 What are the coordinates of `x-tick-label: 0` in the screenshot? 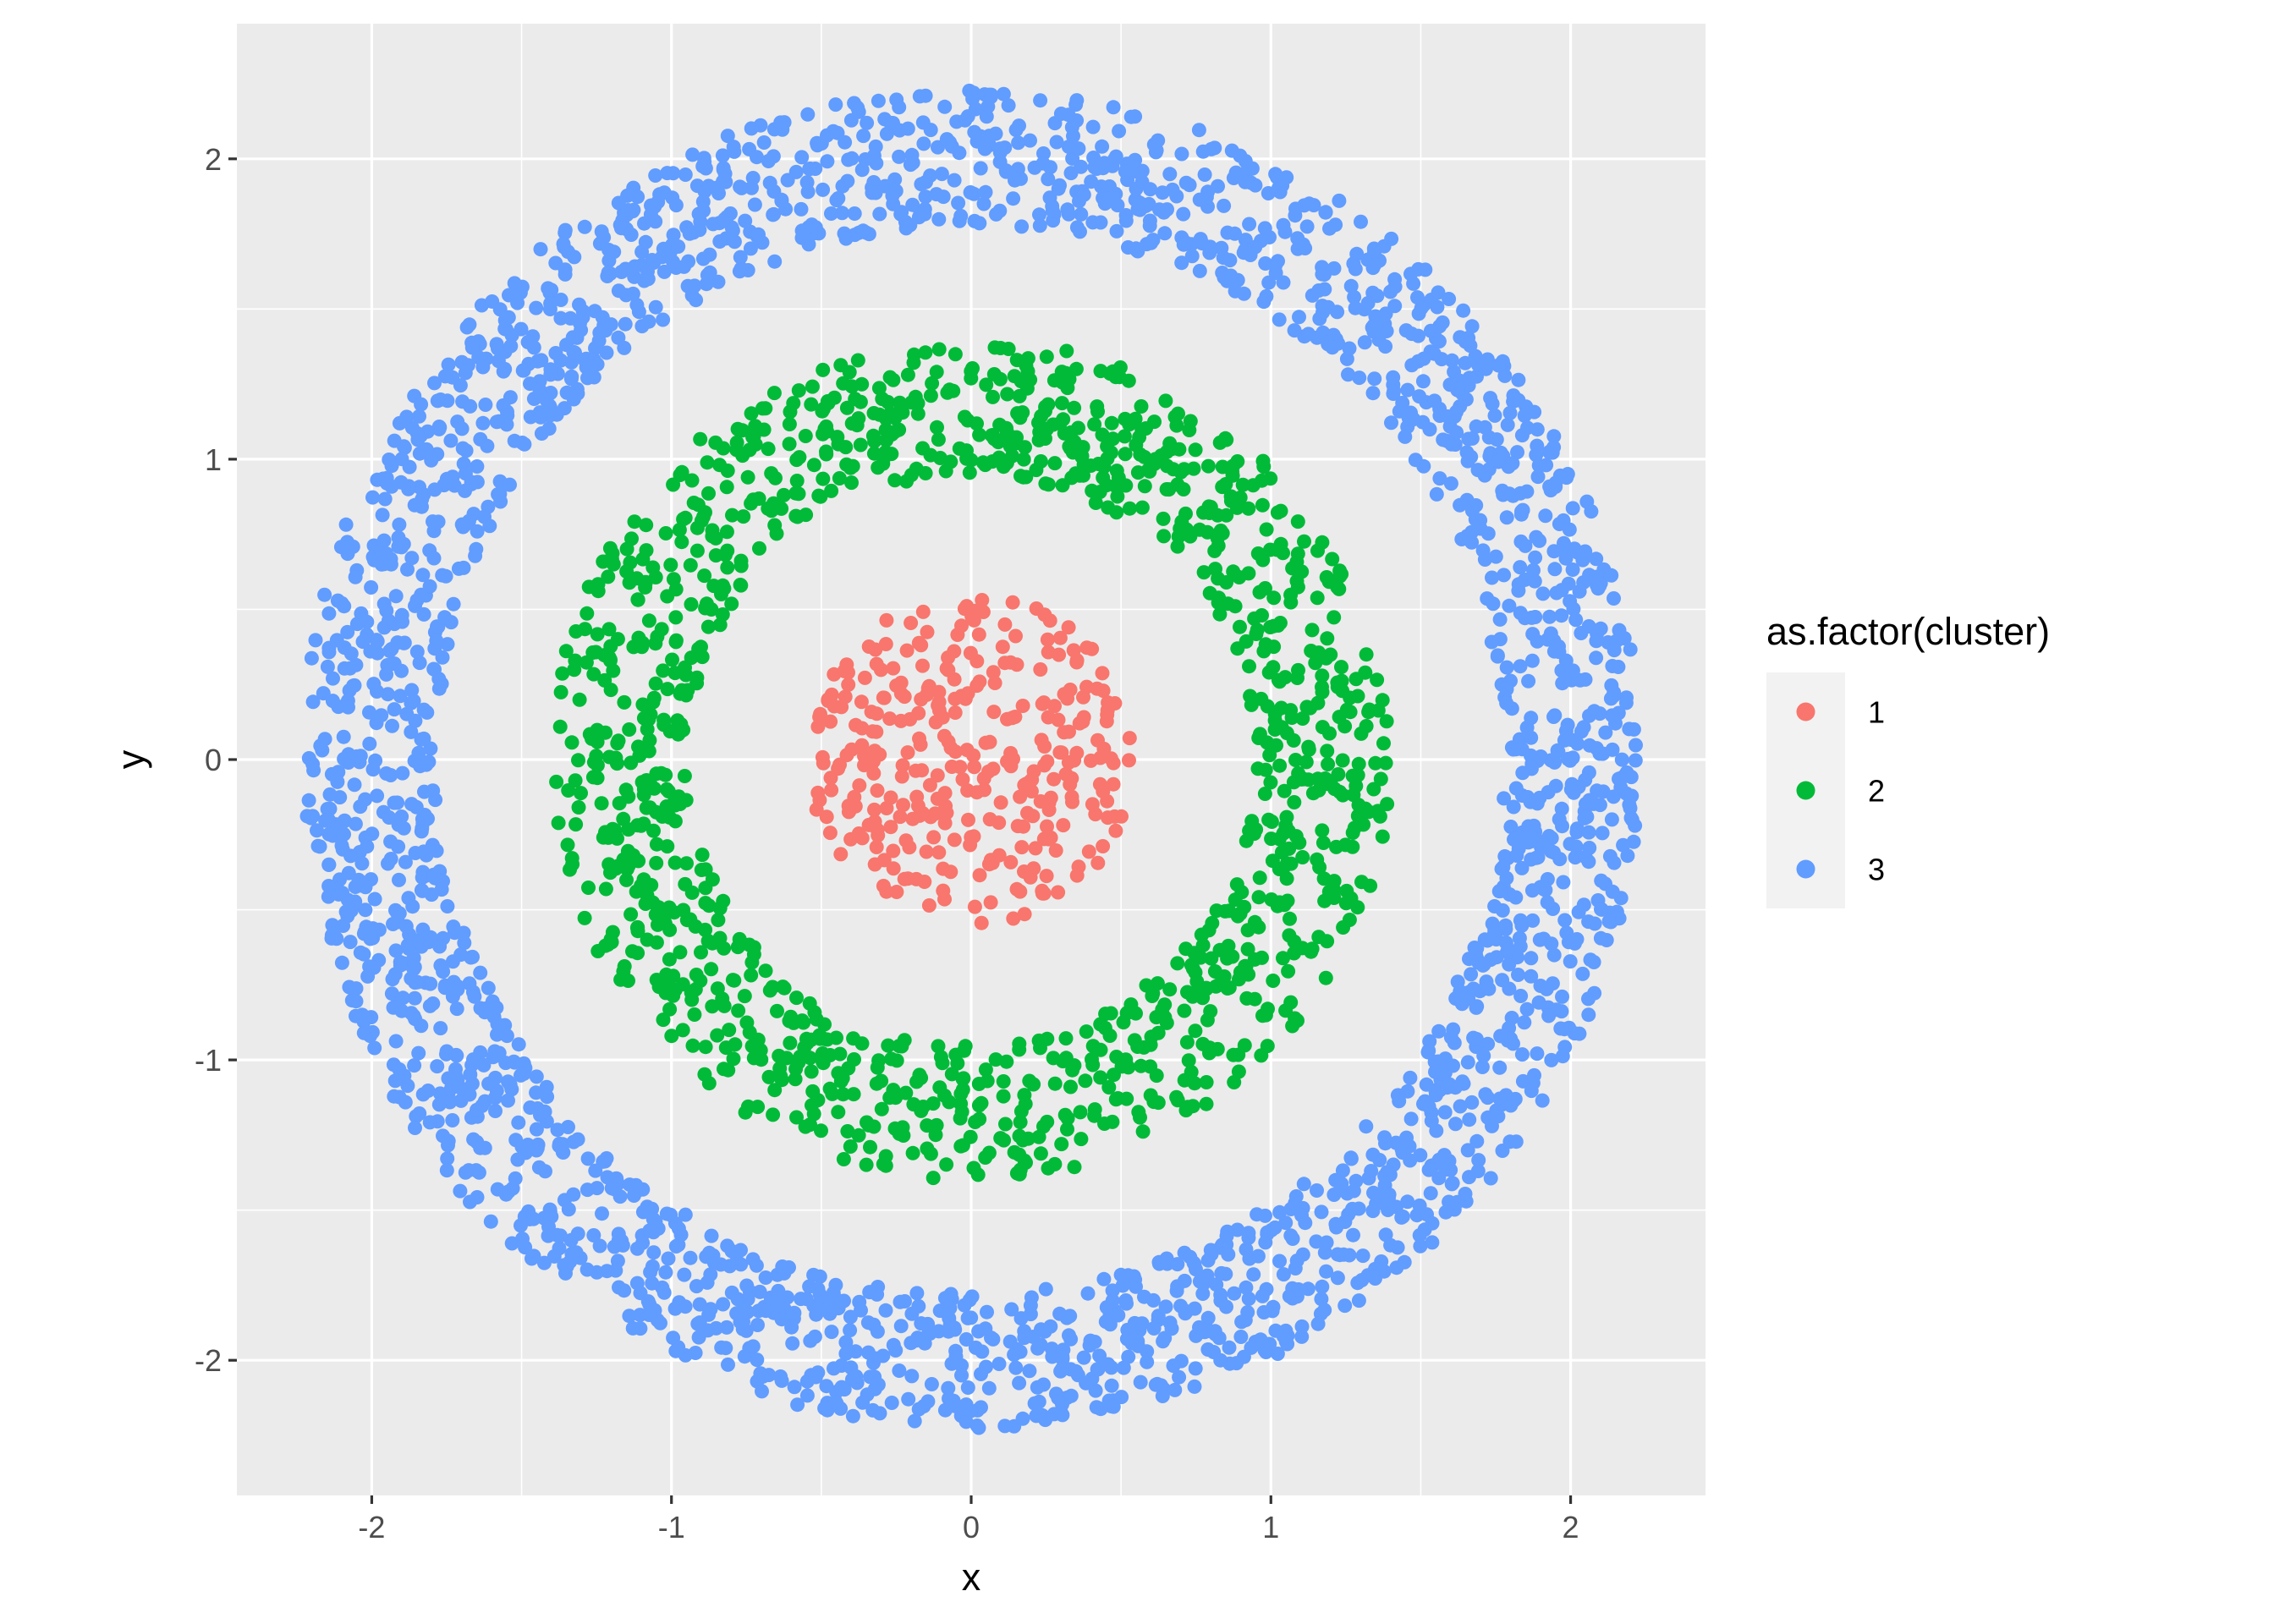 It's located at (972, 1527).